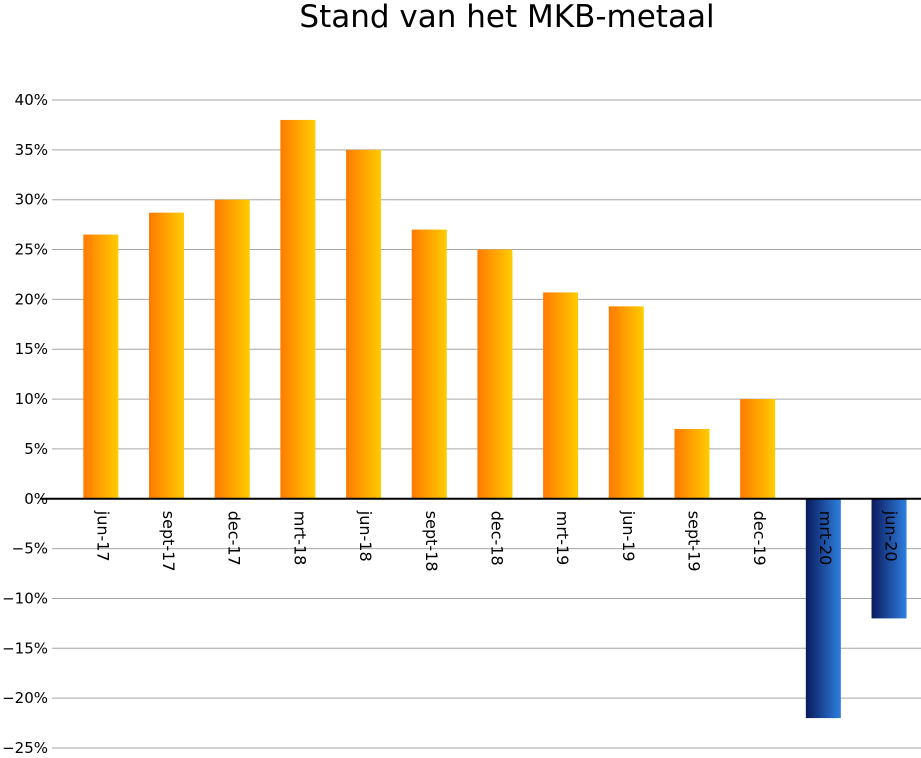  Describe the element at coordinates (891, 536) in the screenshot. I see `x-tick-label: jun-20` at that location.